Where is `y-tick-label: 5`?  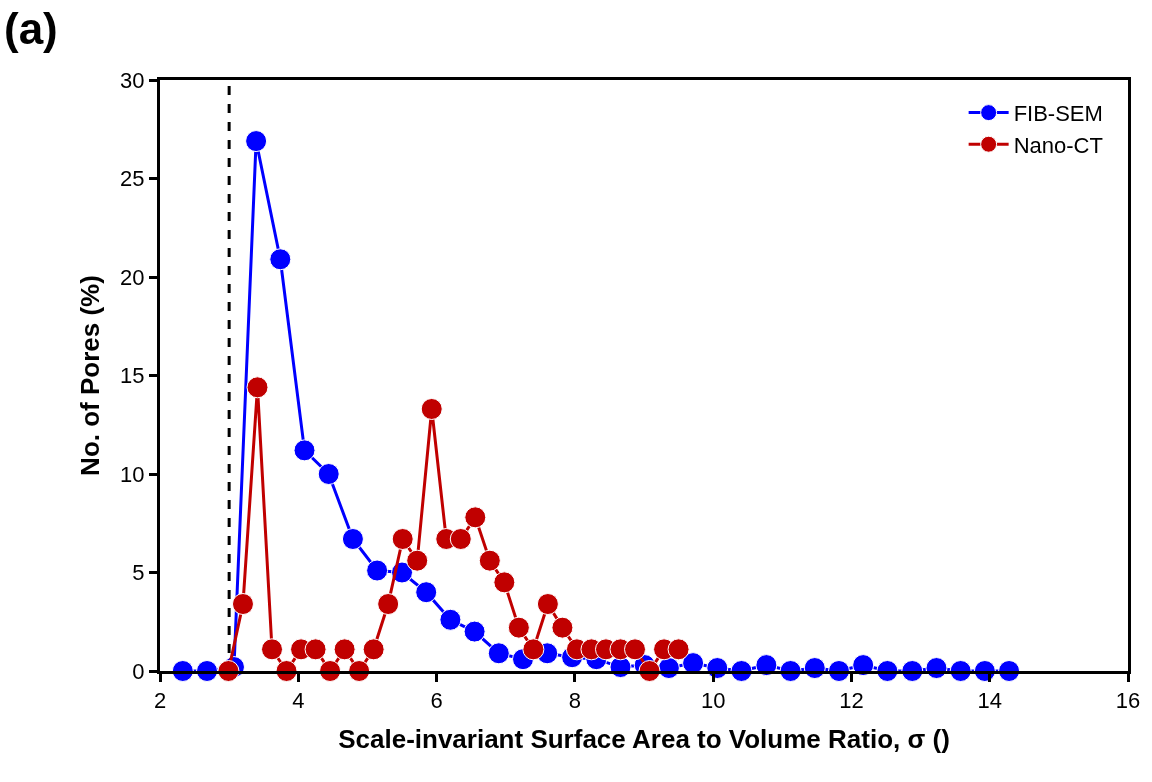
y-tick-label: 5 is located at coordinates (138, 573).